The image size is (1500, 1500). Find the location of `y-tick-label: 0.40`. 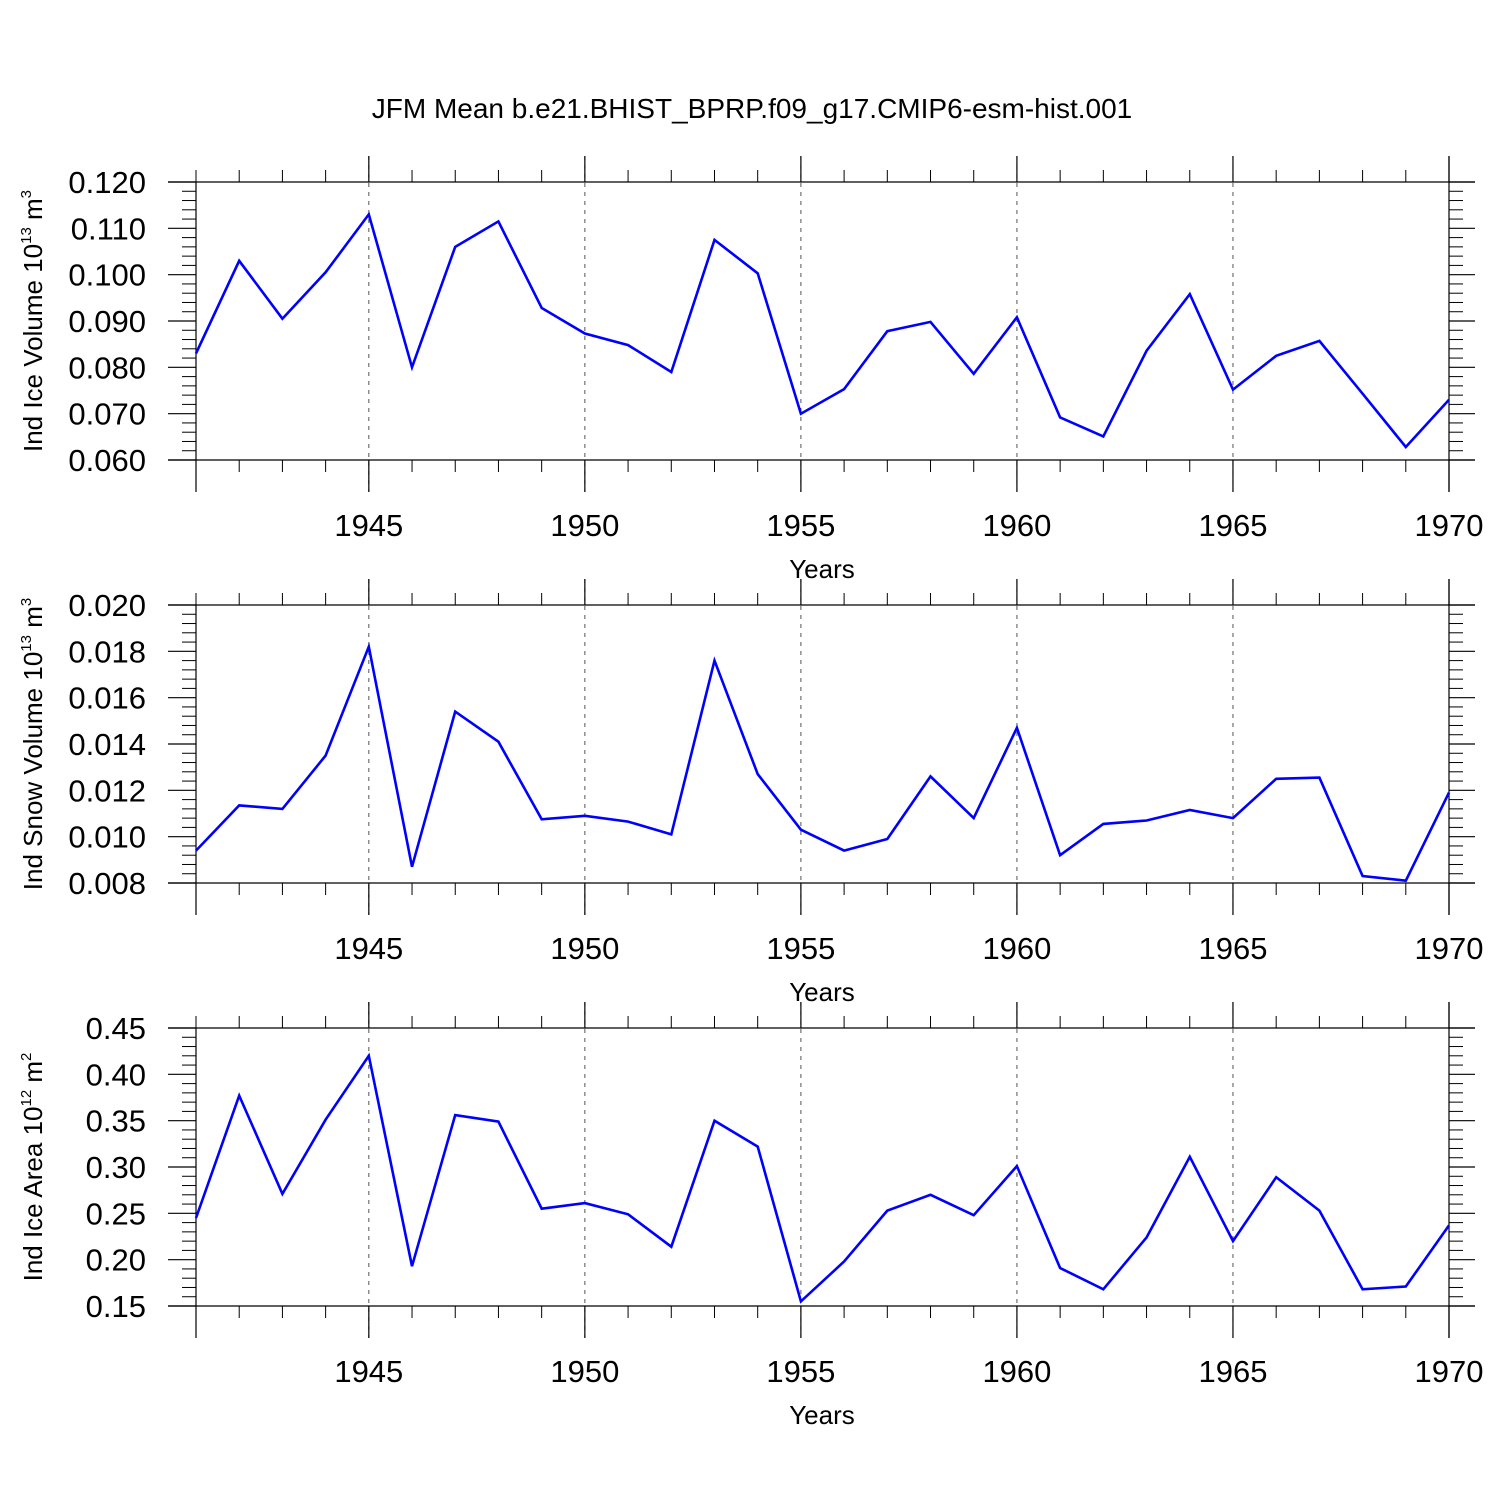

y-tick-label: 0.40 is located at coordinates (116, 1074).